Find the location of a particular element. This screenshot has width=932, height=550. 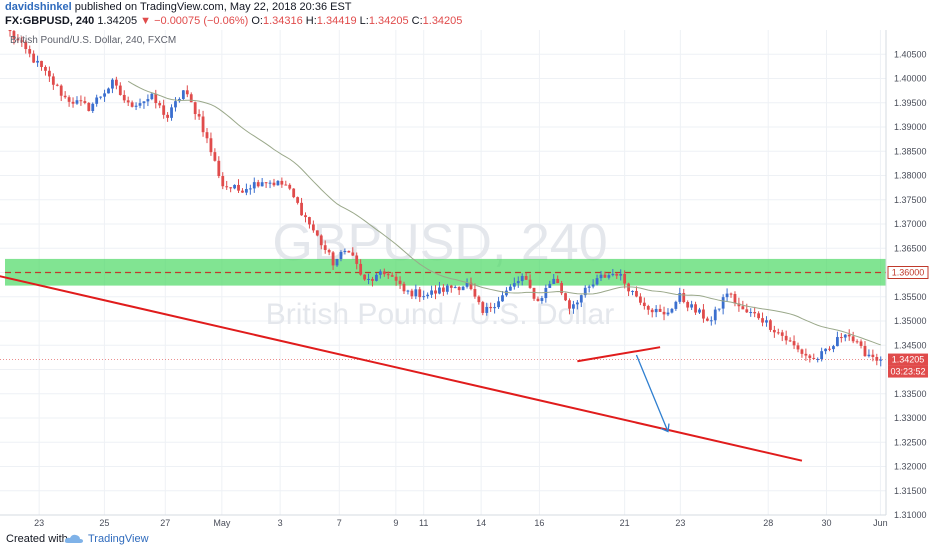

open-label: O: is located at coordinates (257, 21).